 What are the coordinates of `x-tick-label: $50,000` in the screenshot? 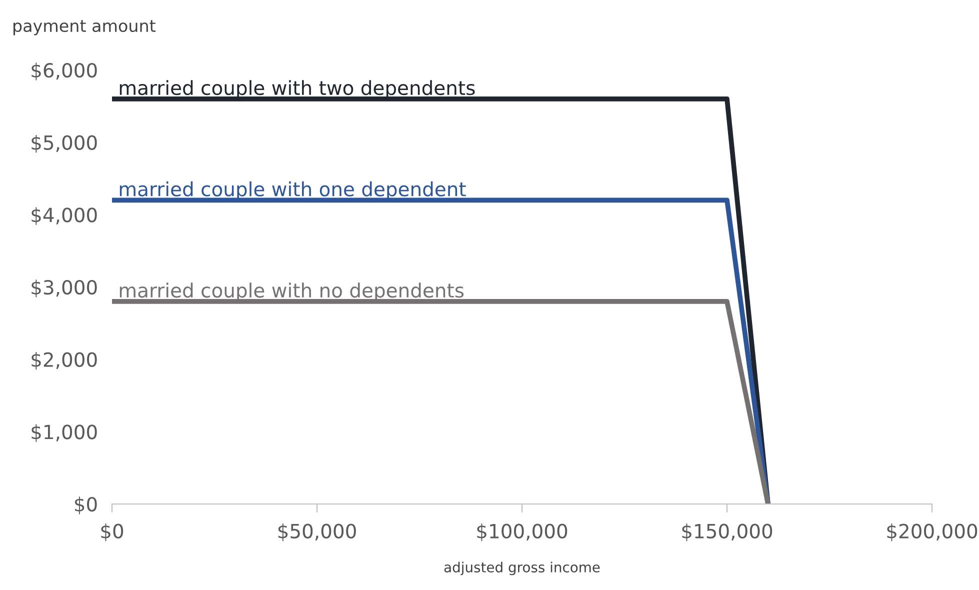 It's located at (317, 532).